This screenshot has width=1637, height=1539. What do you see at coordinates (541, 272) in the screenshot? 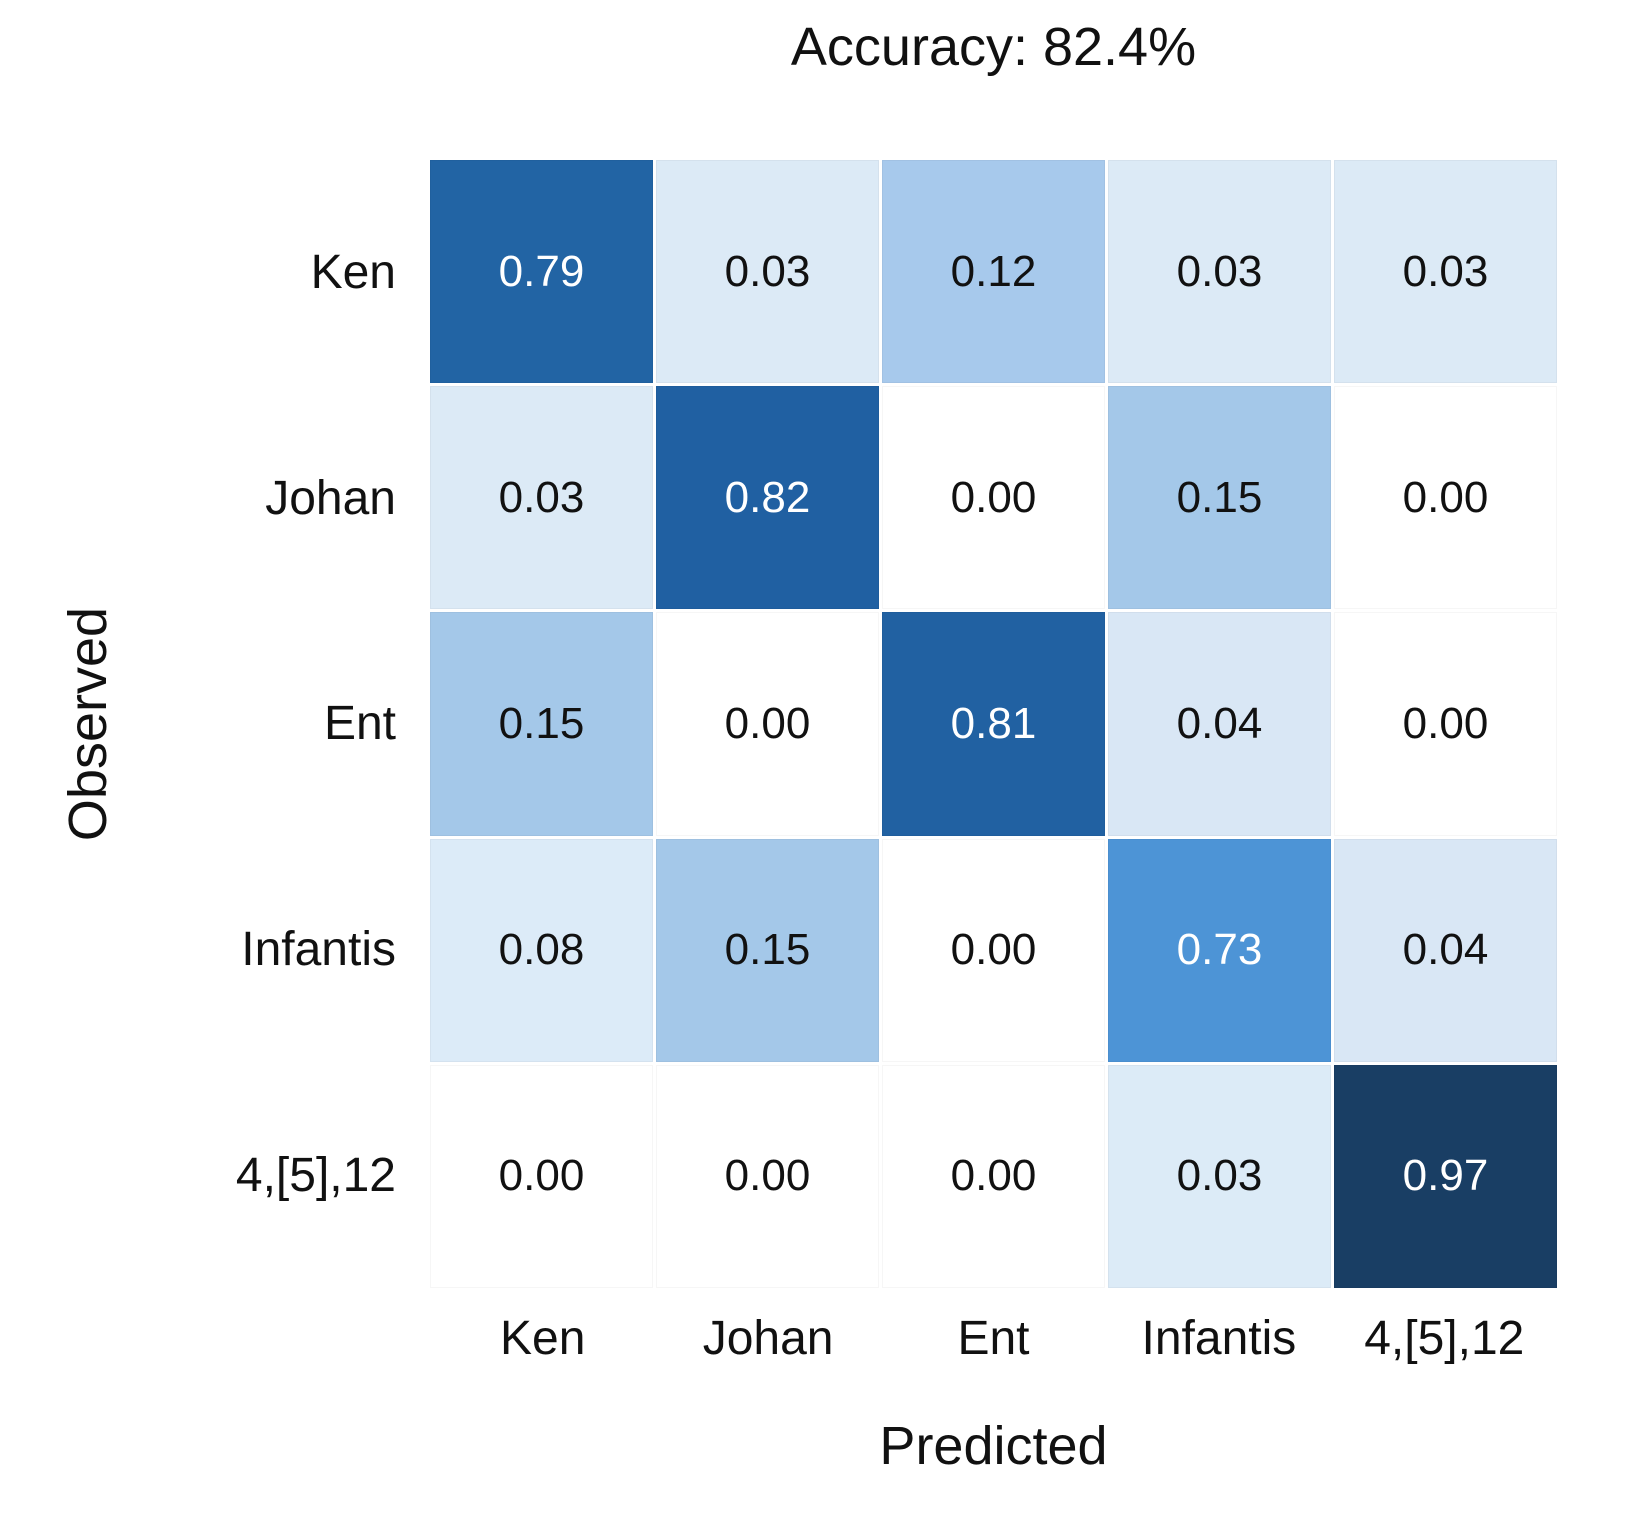
I see `matrix-cell: 0.79` at bounding box center [541, 272].